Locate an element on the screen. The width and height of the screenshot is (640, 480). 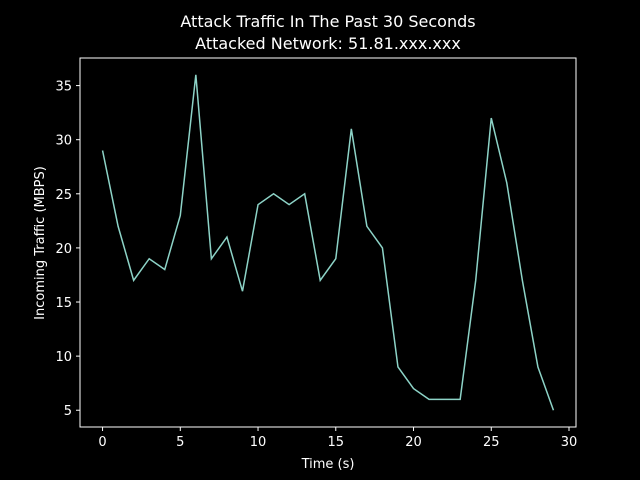
y-tick-label: 30 is located at coordinates (63, 141).